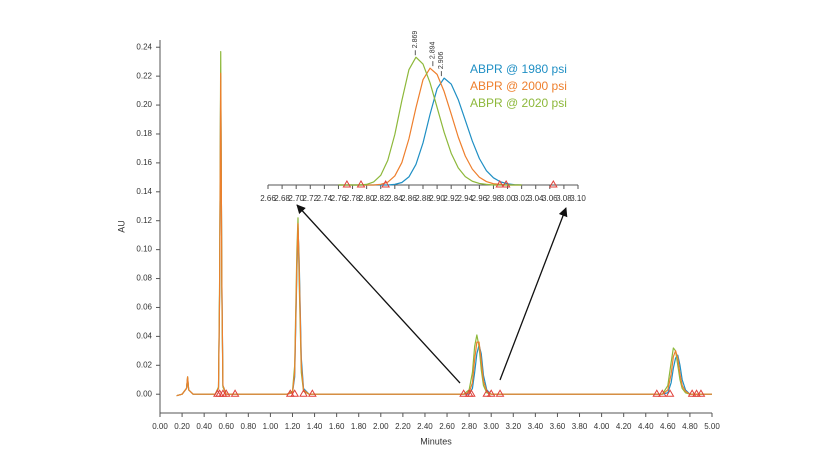  I want to click on x-tick-label: 1.20, so click(293, 426).